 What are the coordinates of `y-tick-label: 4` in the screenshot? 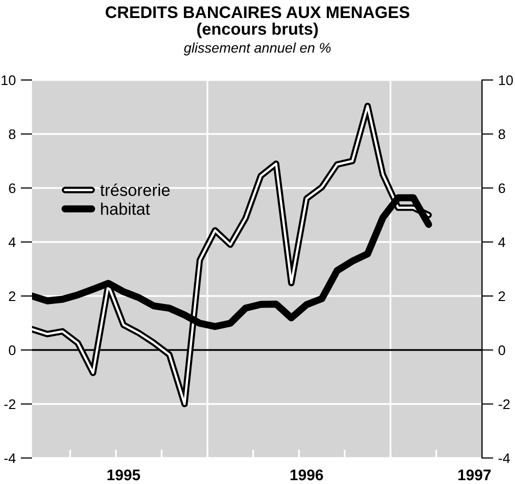 It's located at (12, 242).